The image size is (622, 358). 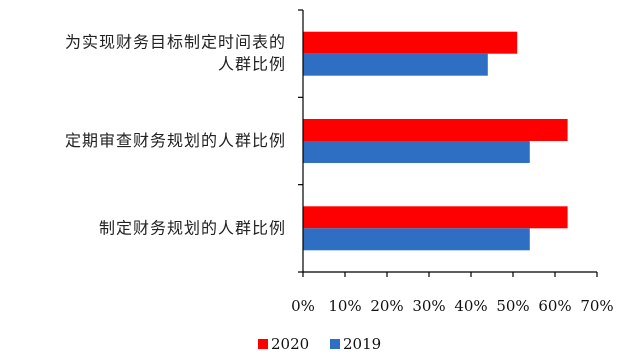 I want to click on legend-swatch-2020, so click(x=263, y=344).